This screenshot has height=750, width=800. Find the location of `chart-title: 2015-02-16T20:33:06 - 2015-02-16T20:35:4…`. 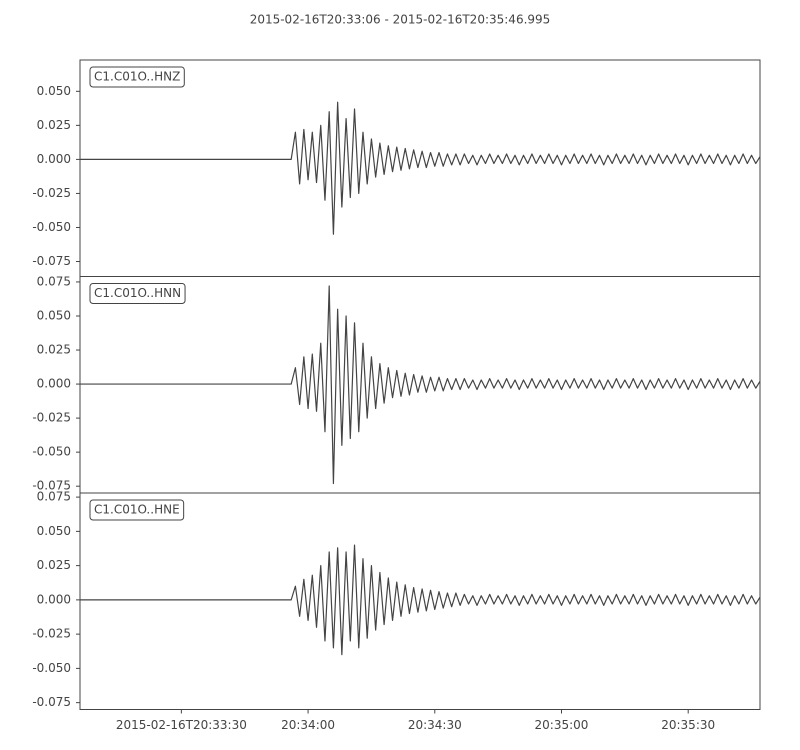

chart-title: 2015-02-16T20:33:06 - 2015-02-16T20:35:4… is located at coordinates (400, 20).